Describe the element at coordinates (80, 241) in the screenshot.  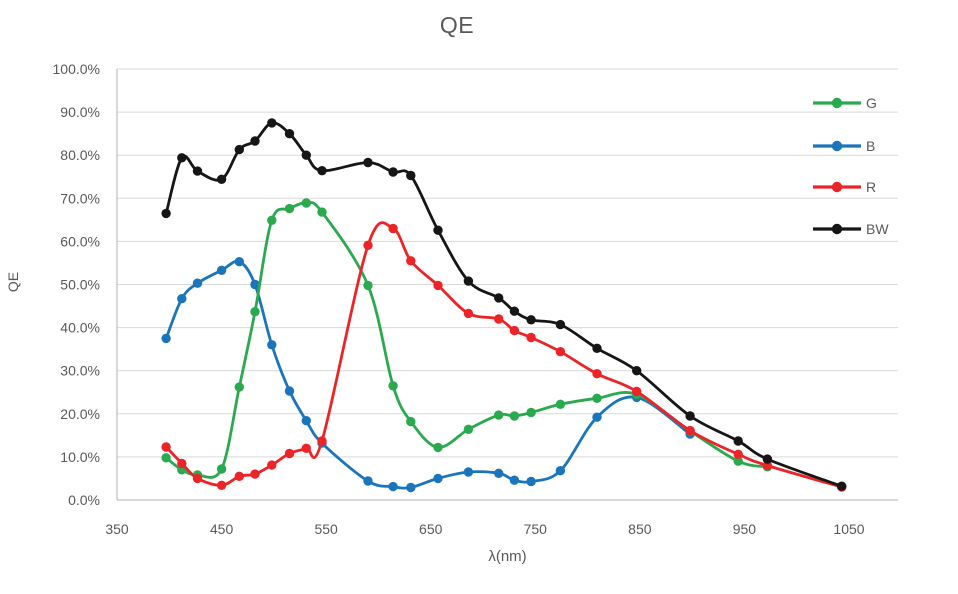
I see `y-tick-label: 60.0%` at that location.